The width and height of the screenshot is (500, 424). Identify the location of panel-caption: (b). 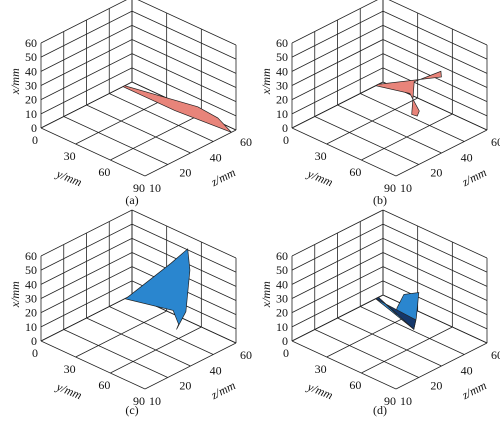
(380, 200).